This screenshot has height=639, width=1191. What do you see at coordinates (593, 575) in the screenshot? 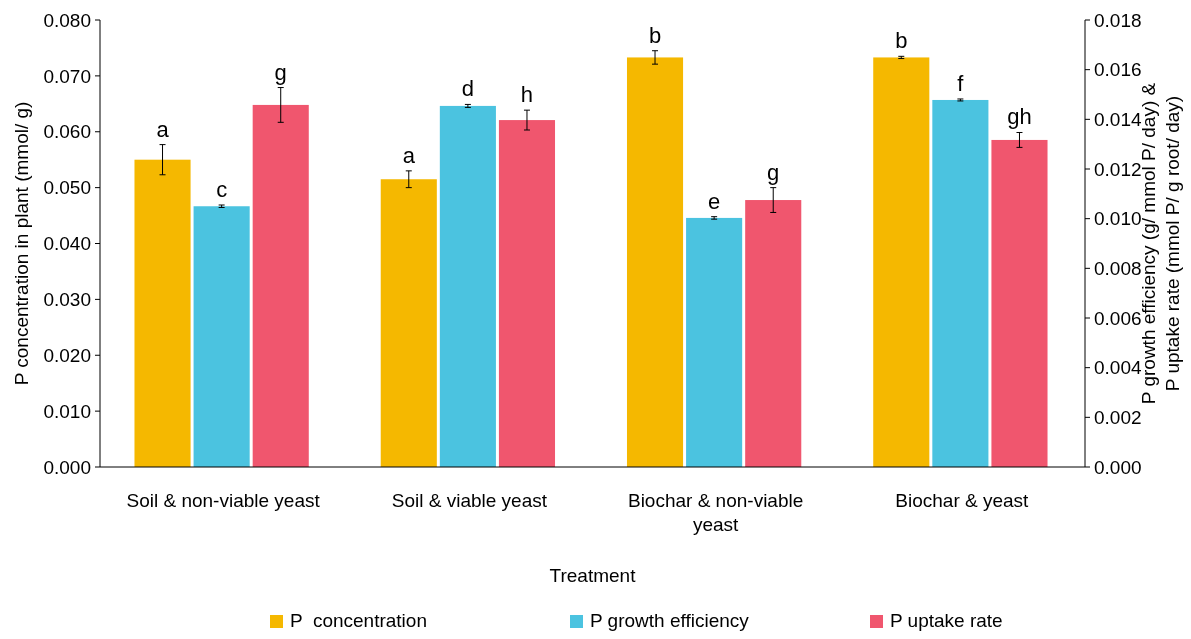
I see `x-axis-title: Treatment` at bounding box center [593, 575].